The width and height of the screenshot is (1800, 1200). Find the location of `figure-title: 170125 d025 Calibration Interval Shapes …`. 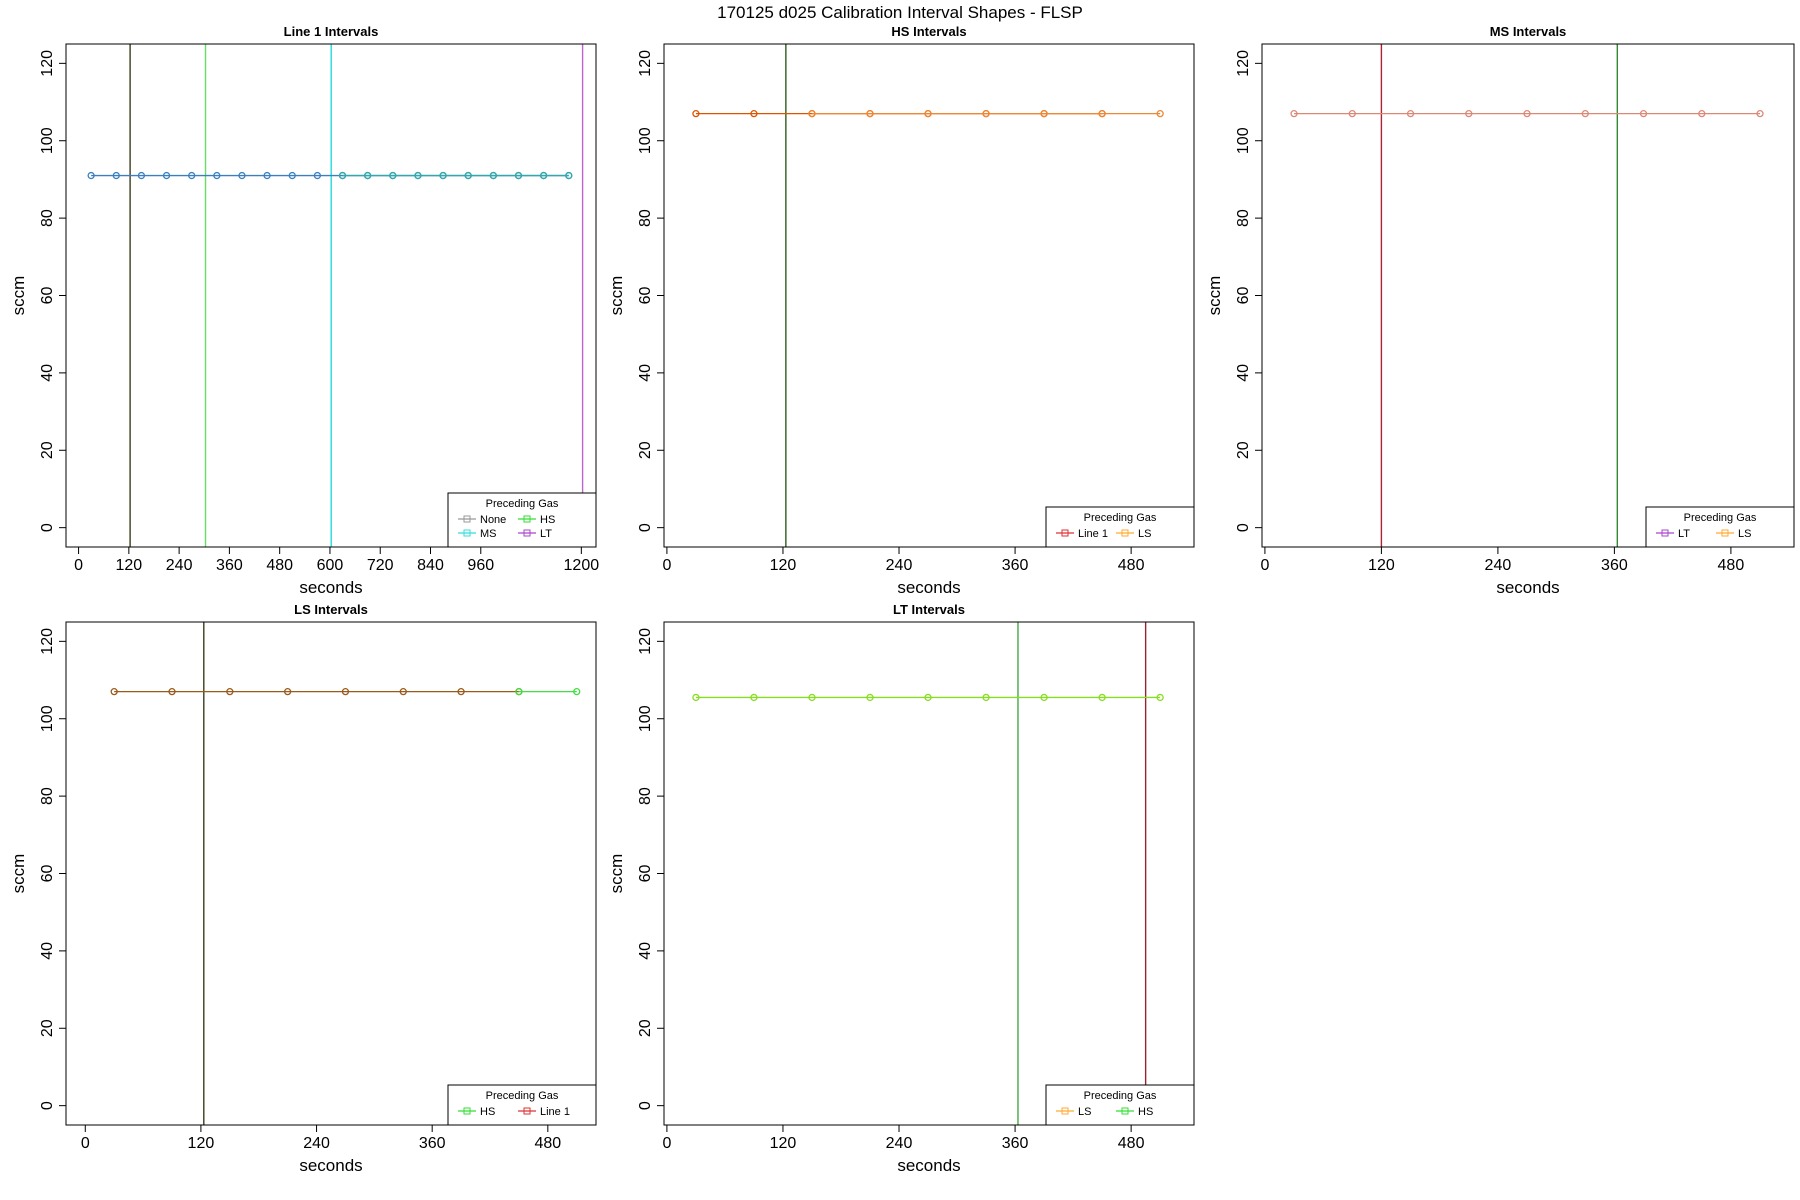

figure-title: 170125 d025 Calibration Interval Shapes … is located at coordinates (900, 12).